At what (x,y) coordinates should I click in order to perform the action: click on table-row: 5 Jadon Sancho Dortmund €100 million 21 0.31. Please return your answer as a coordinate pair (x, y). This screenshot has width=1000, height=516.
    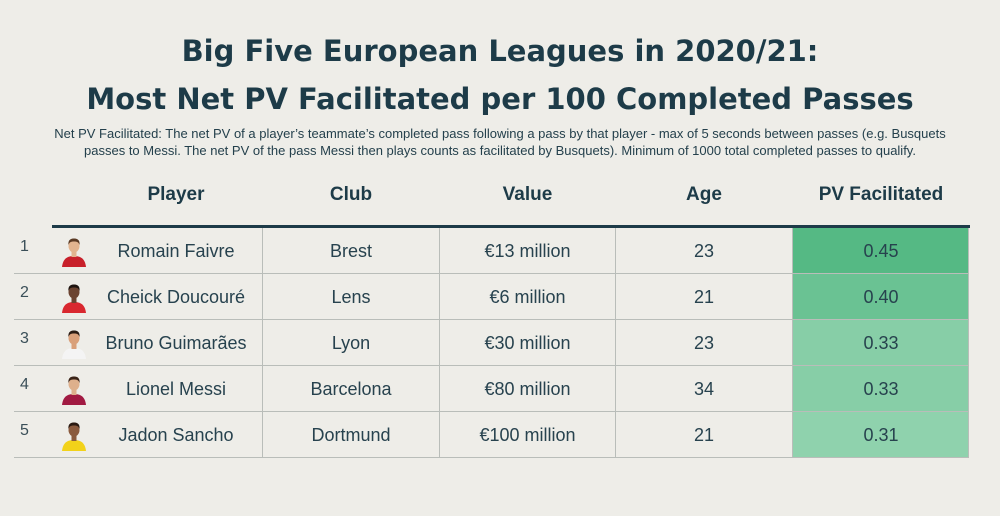
    Looking at the image, I should click on (500, 435).